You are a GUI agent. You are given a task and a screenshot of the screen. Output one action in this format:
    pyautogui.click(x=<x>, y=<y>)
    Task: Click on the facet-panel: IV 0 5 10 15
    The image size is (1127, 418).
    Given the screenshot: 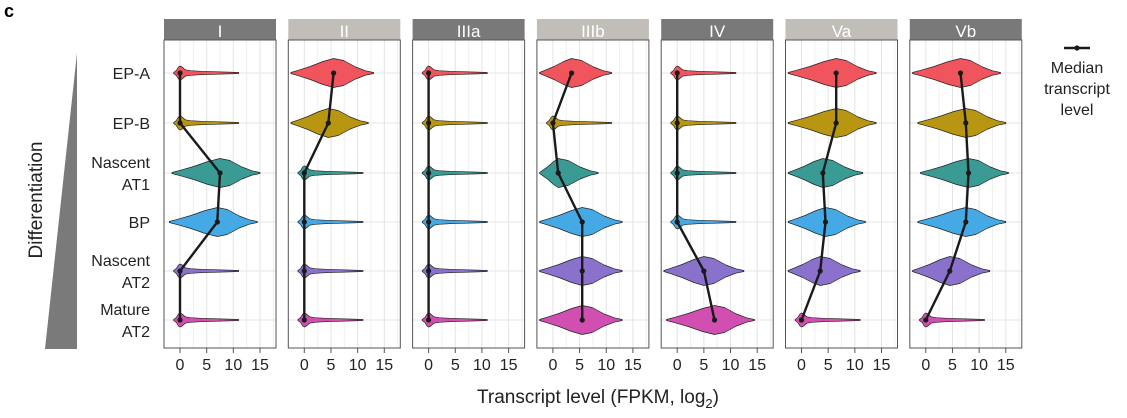 What is the action you would take?
    pyautogui.click(x=717, y=196)
    